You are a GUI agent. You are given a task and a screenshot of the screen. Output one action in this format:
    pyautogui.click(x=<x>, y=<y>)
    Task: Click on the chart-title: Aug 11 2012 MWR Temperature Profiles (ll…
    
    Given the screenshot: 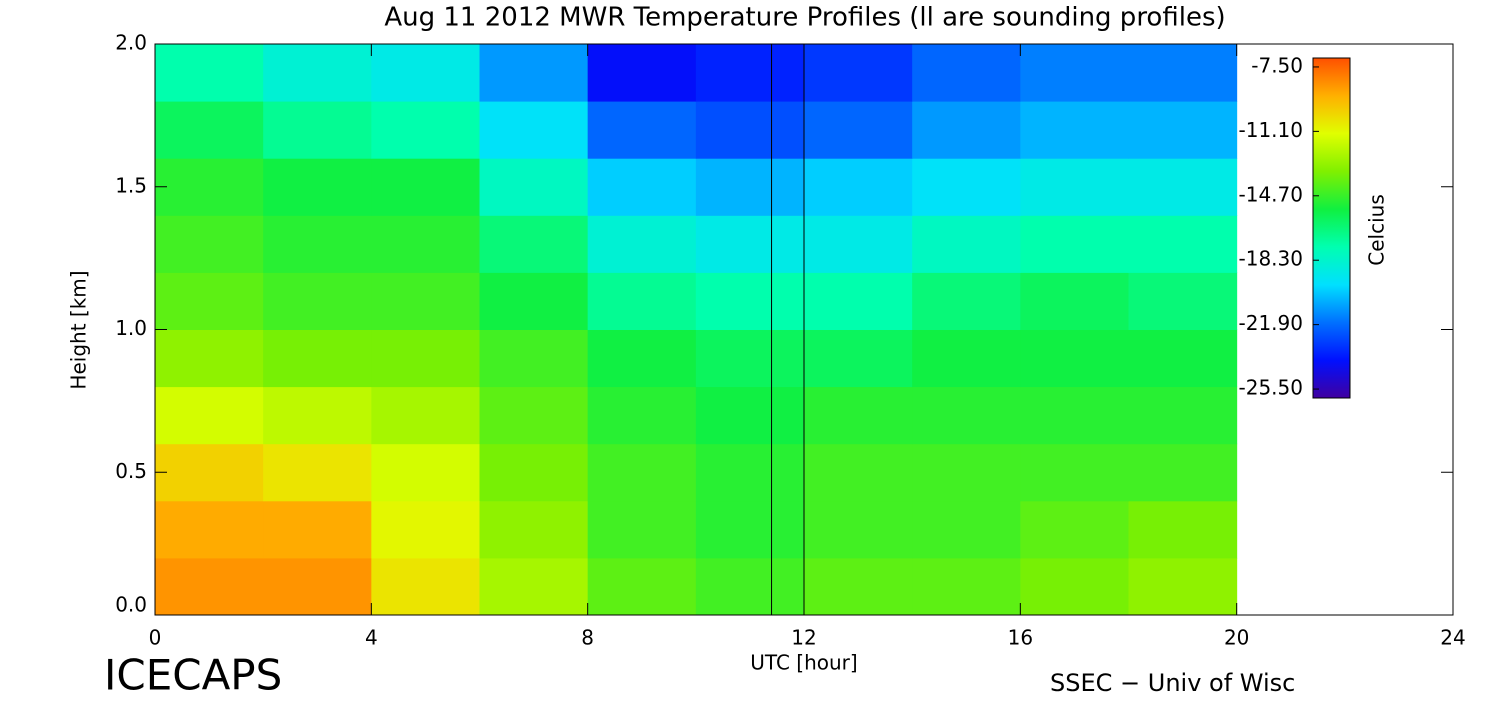 What is the action you would take?
    pyautogui.click(x=804, y=18)
    